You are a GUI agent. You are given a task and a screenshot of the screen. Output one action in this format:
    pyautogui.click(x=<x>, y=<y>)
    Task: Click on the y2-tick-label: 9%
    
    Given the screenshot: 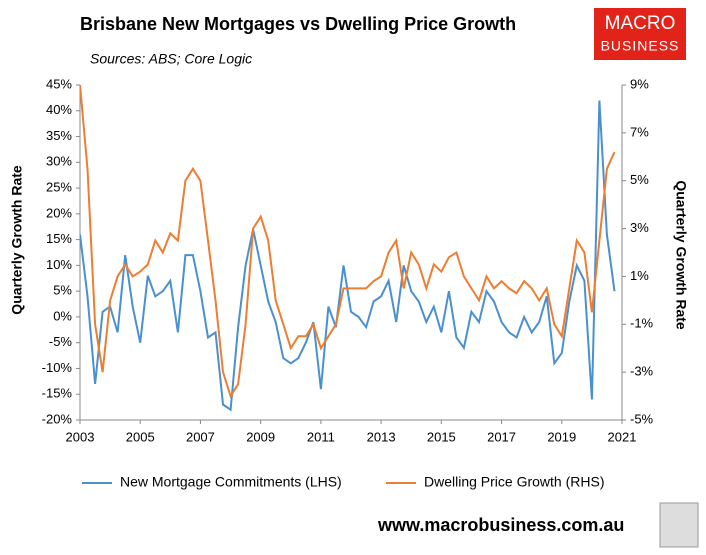 What is the action you would take?
    pyautogui.click(x=639, y=83)
    